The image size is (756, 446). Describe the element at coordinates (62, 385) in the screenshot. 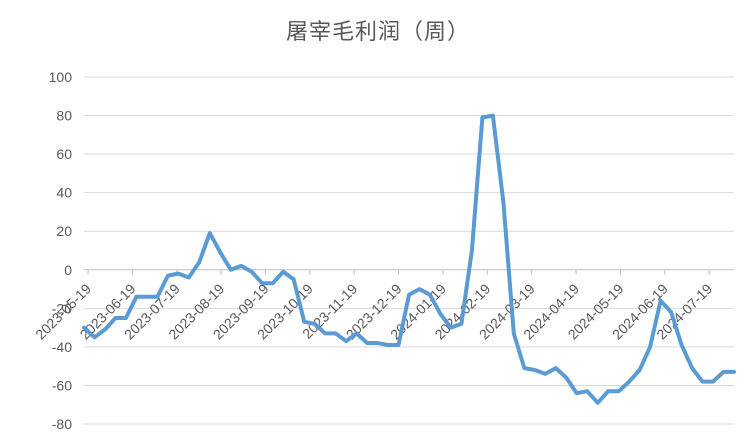

I see `y-tick-label: -60` at that location.